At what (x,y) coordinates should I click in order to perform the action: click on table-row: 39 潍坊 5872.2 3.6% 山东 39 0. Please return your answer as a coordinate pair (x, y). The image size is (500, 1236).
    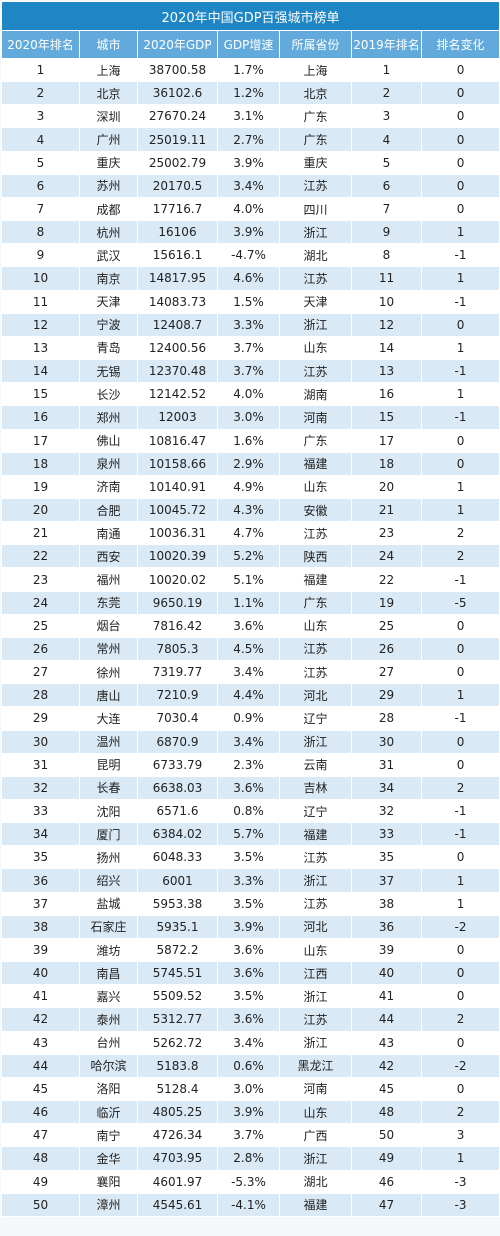
    Looking at the image, I should click on (250, 950).